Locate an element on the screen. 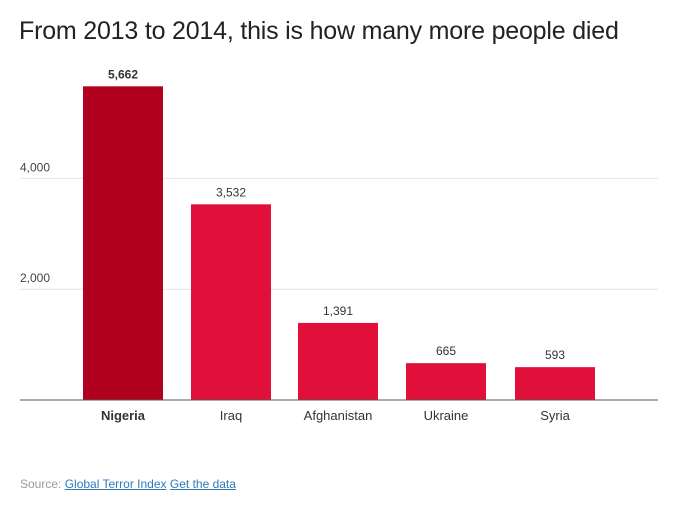  data-label: 3,532 is located at coordinates (231, 192).